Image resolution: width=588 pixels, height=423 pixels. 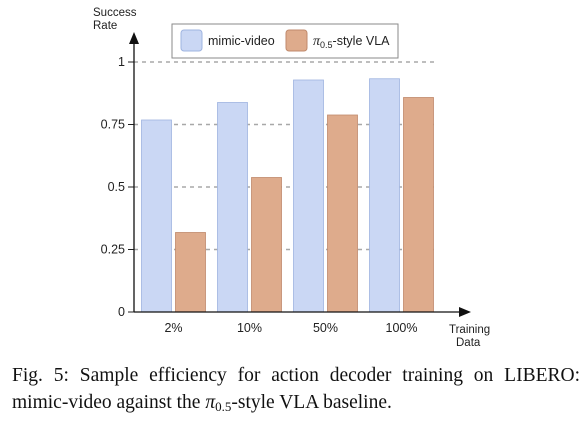 I want to click on caption-text-end: -style VLA baseline., so click(x=311, y=402).